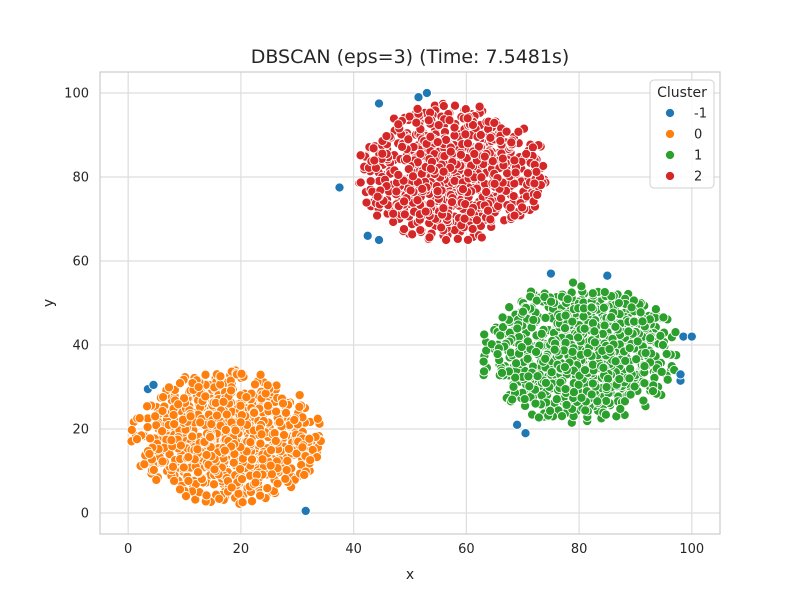  Describe the element at coordinates (49, 303) in the screenshot. I see `y-axis-label: y` at that location.